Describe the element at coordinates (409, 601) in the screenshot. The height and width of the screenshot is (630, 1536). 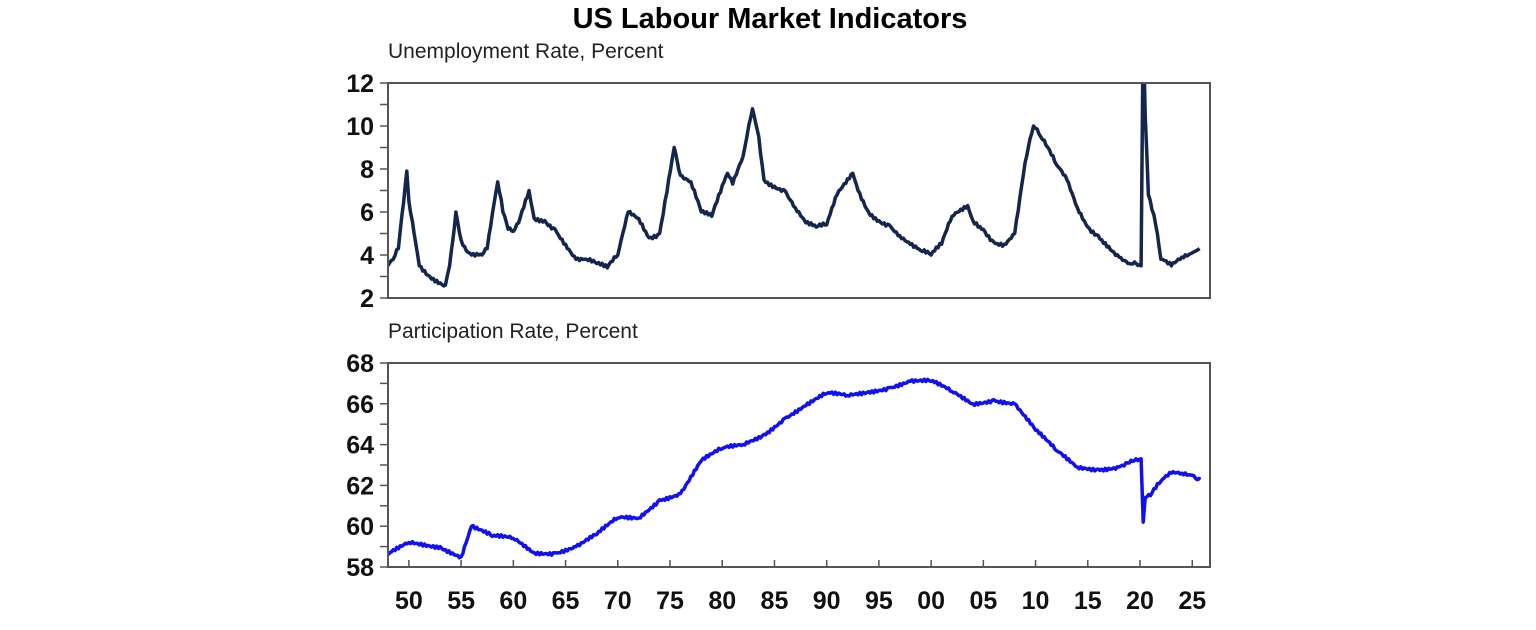
I see `x-tick-label: 50` at that location.